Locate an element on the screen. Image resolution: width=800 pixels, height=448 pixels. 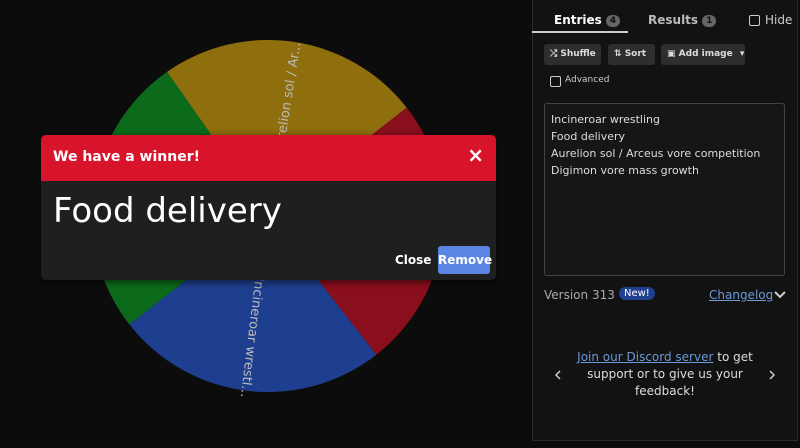
remove-button: Remove is located at coordinates (465, 260).